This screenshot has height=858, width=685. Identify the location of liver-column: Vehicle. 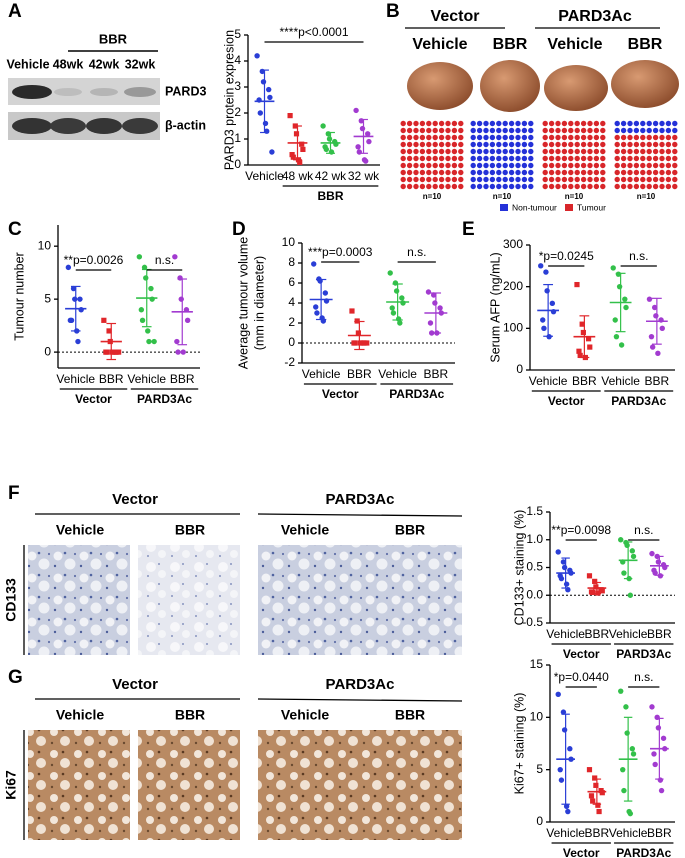
(574, 44).